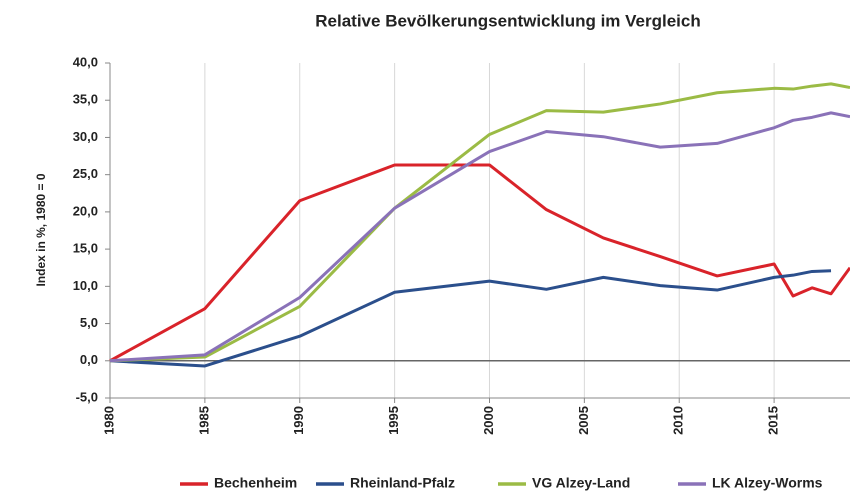 Image resolution: width=850 pixels, height=497 pixels. Describe the element at coordinates (773, 420) in the screenshot. I see `x-tick-label: 2015` at that location.